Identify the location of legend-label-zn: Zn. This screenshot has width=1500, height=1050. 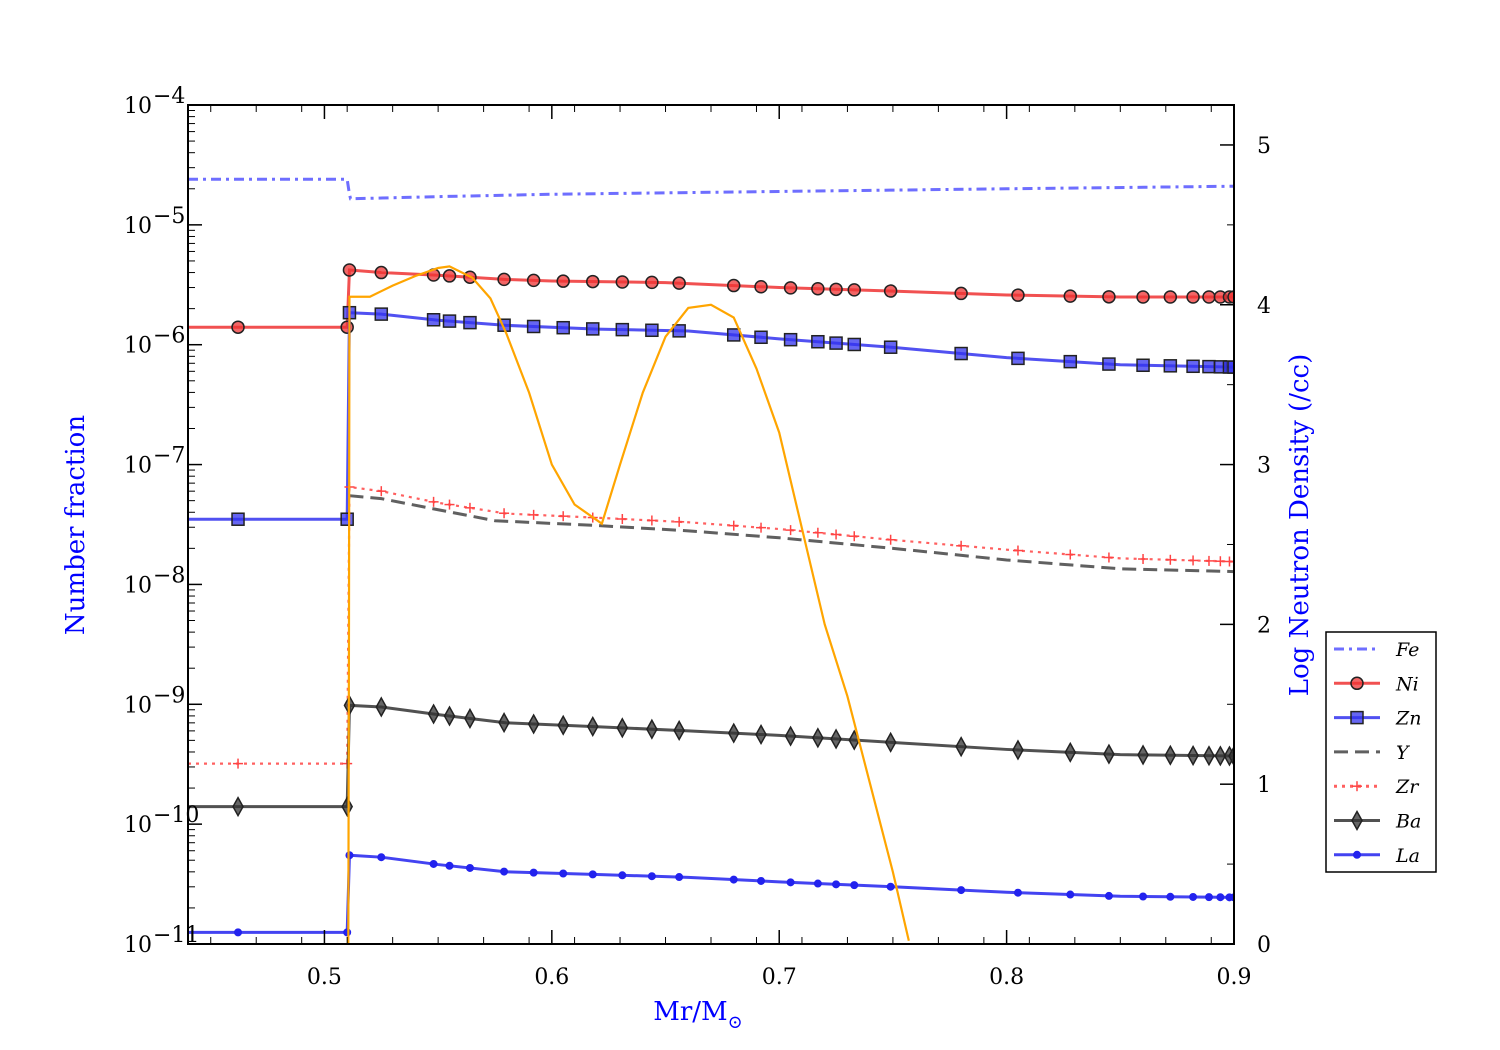
(1408, 719).